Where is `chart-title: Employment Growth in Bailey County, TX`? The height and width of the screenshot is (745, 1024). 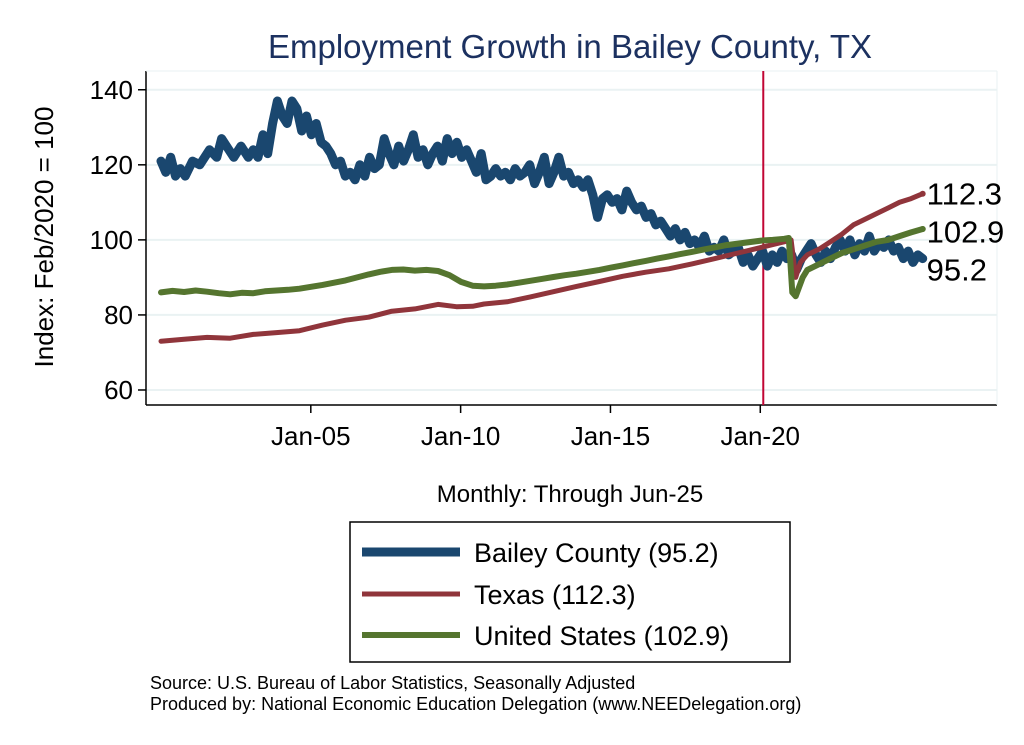 chart-title: Employment Growth in Bailey County, TX is located at coordinates (570, 46).